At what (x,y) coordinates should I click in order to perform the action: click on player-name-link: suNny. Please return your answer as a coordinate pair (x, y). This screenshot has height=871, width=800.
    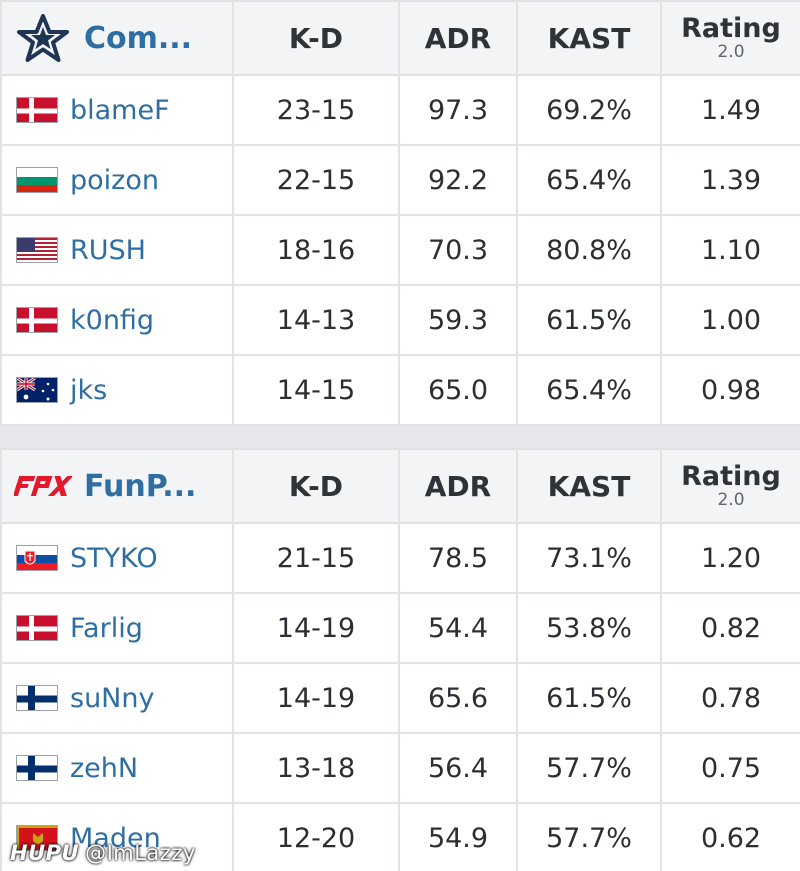
    Looking at the image, I should click on (112, 698).